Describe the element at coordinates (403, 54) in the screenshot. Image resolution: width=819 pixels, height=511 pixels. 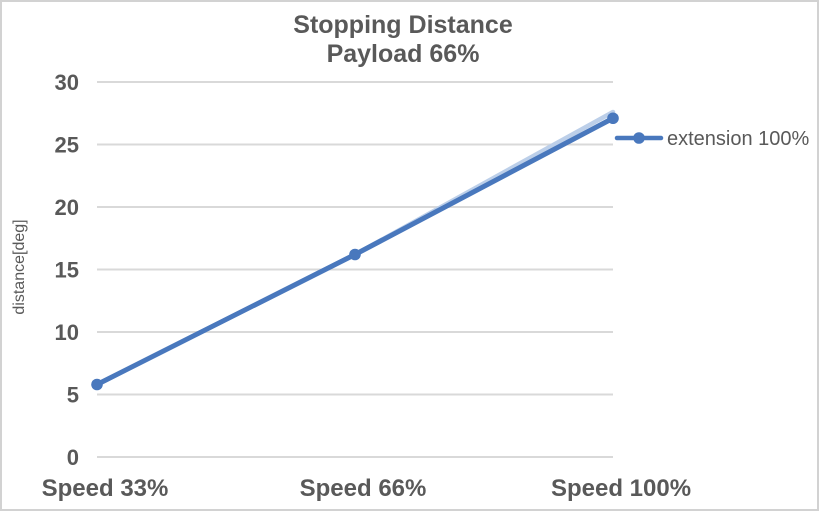
I see `chart-subtitle: Payload 66%` at that location.